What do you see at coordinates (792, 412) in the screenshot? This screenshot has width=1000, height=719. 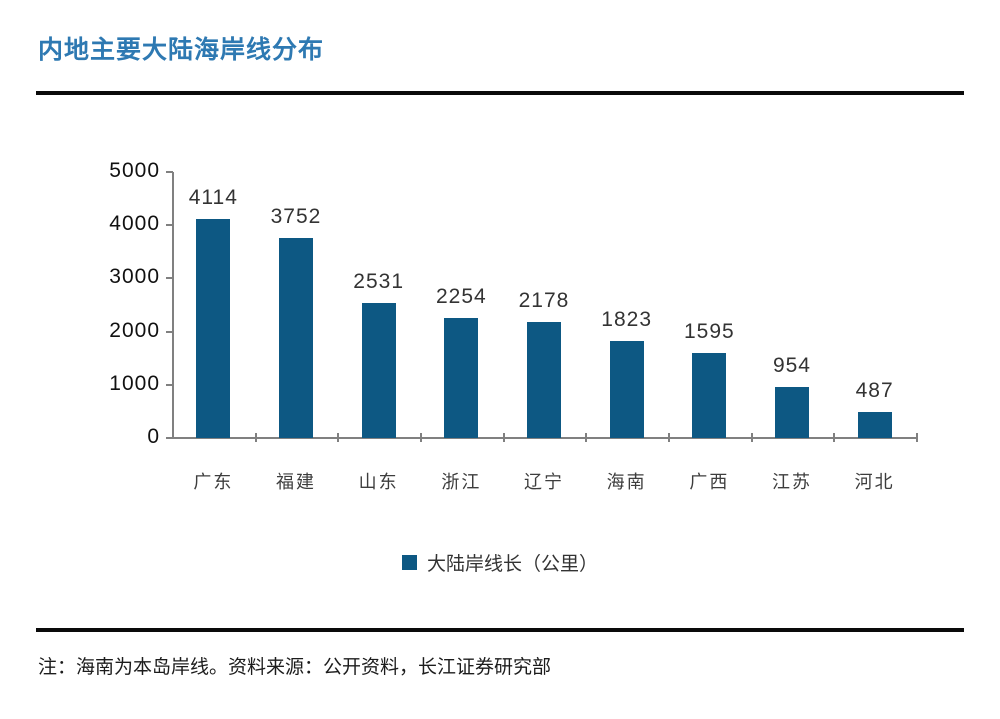 I see `bar-江苏` at bounding box center [792, 412].